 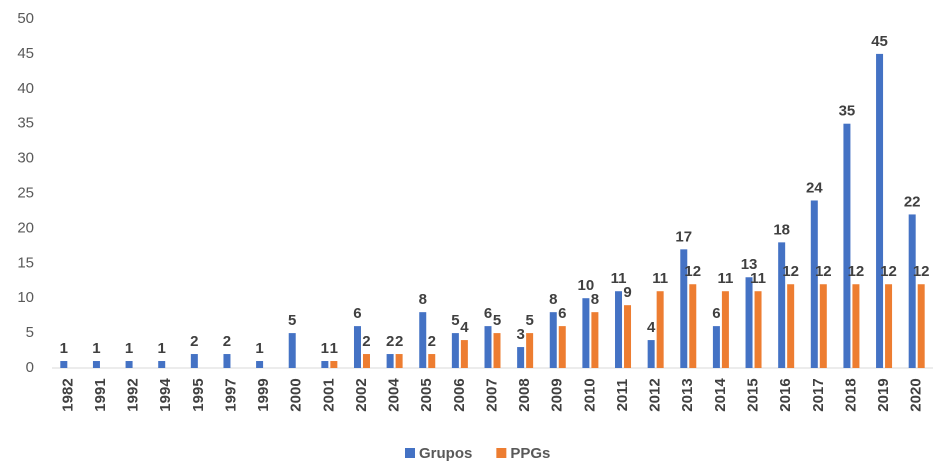 I want to click on x-tick-label: 2000, so click(x=296, y=394).